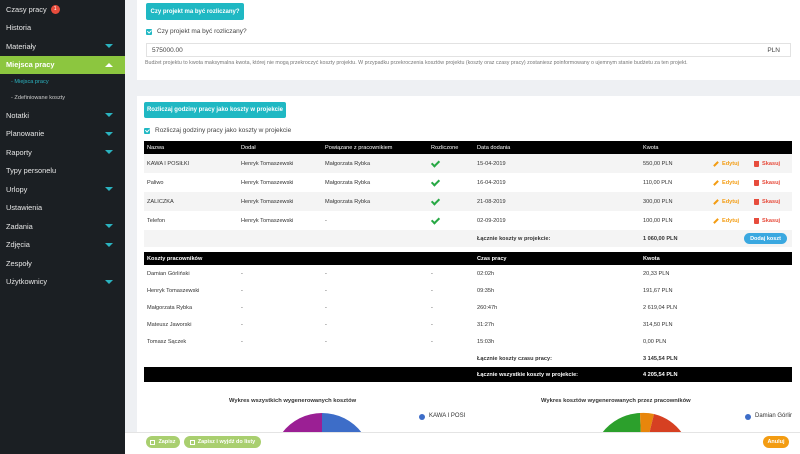 The width and height of the screenshot is (800, 454). Describe the element at coordinates (491, 182) in the screenshot. I see `cost-date: 16-04-2019` at that location.